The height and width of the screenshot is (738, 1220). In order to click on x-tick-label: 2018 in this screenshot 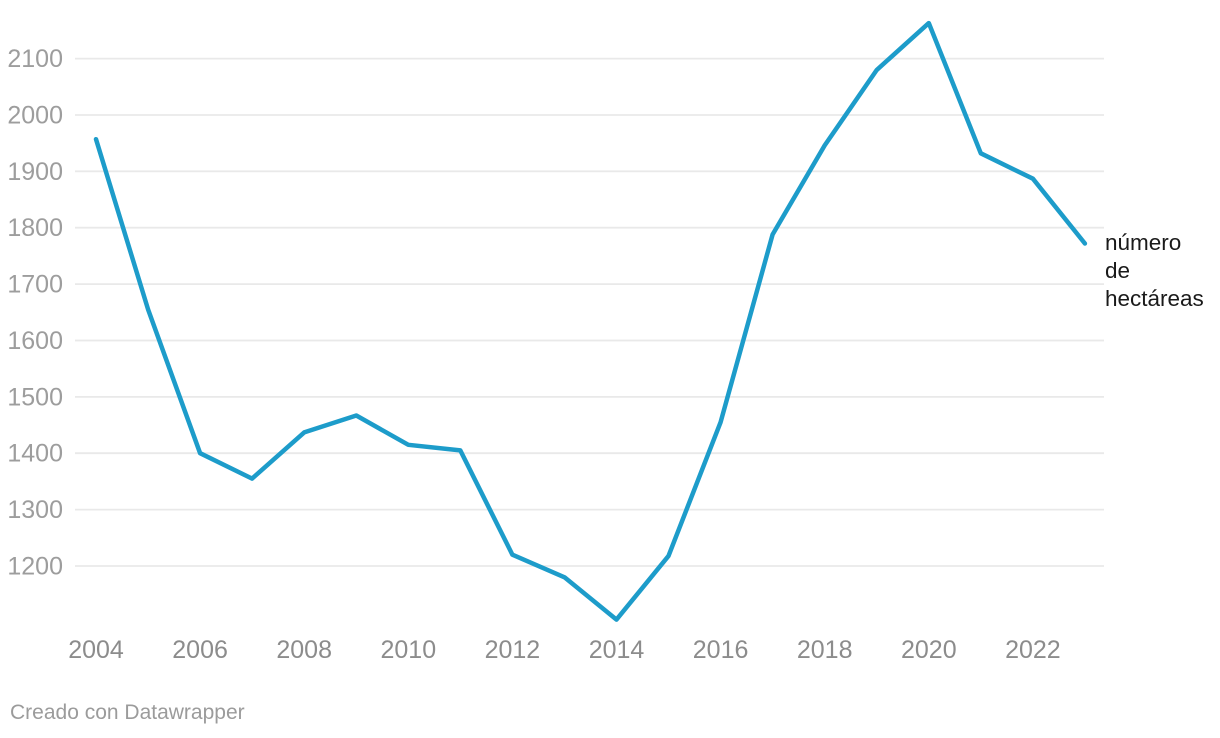, I will do `click(825, 650)`.